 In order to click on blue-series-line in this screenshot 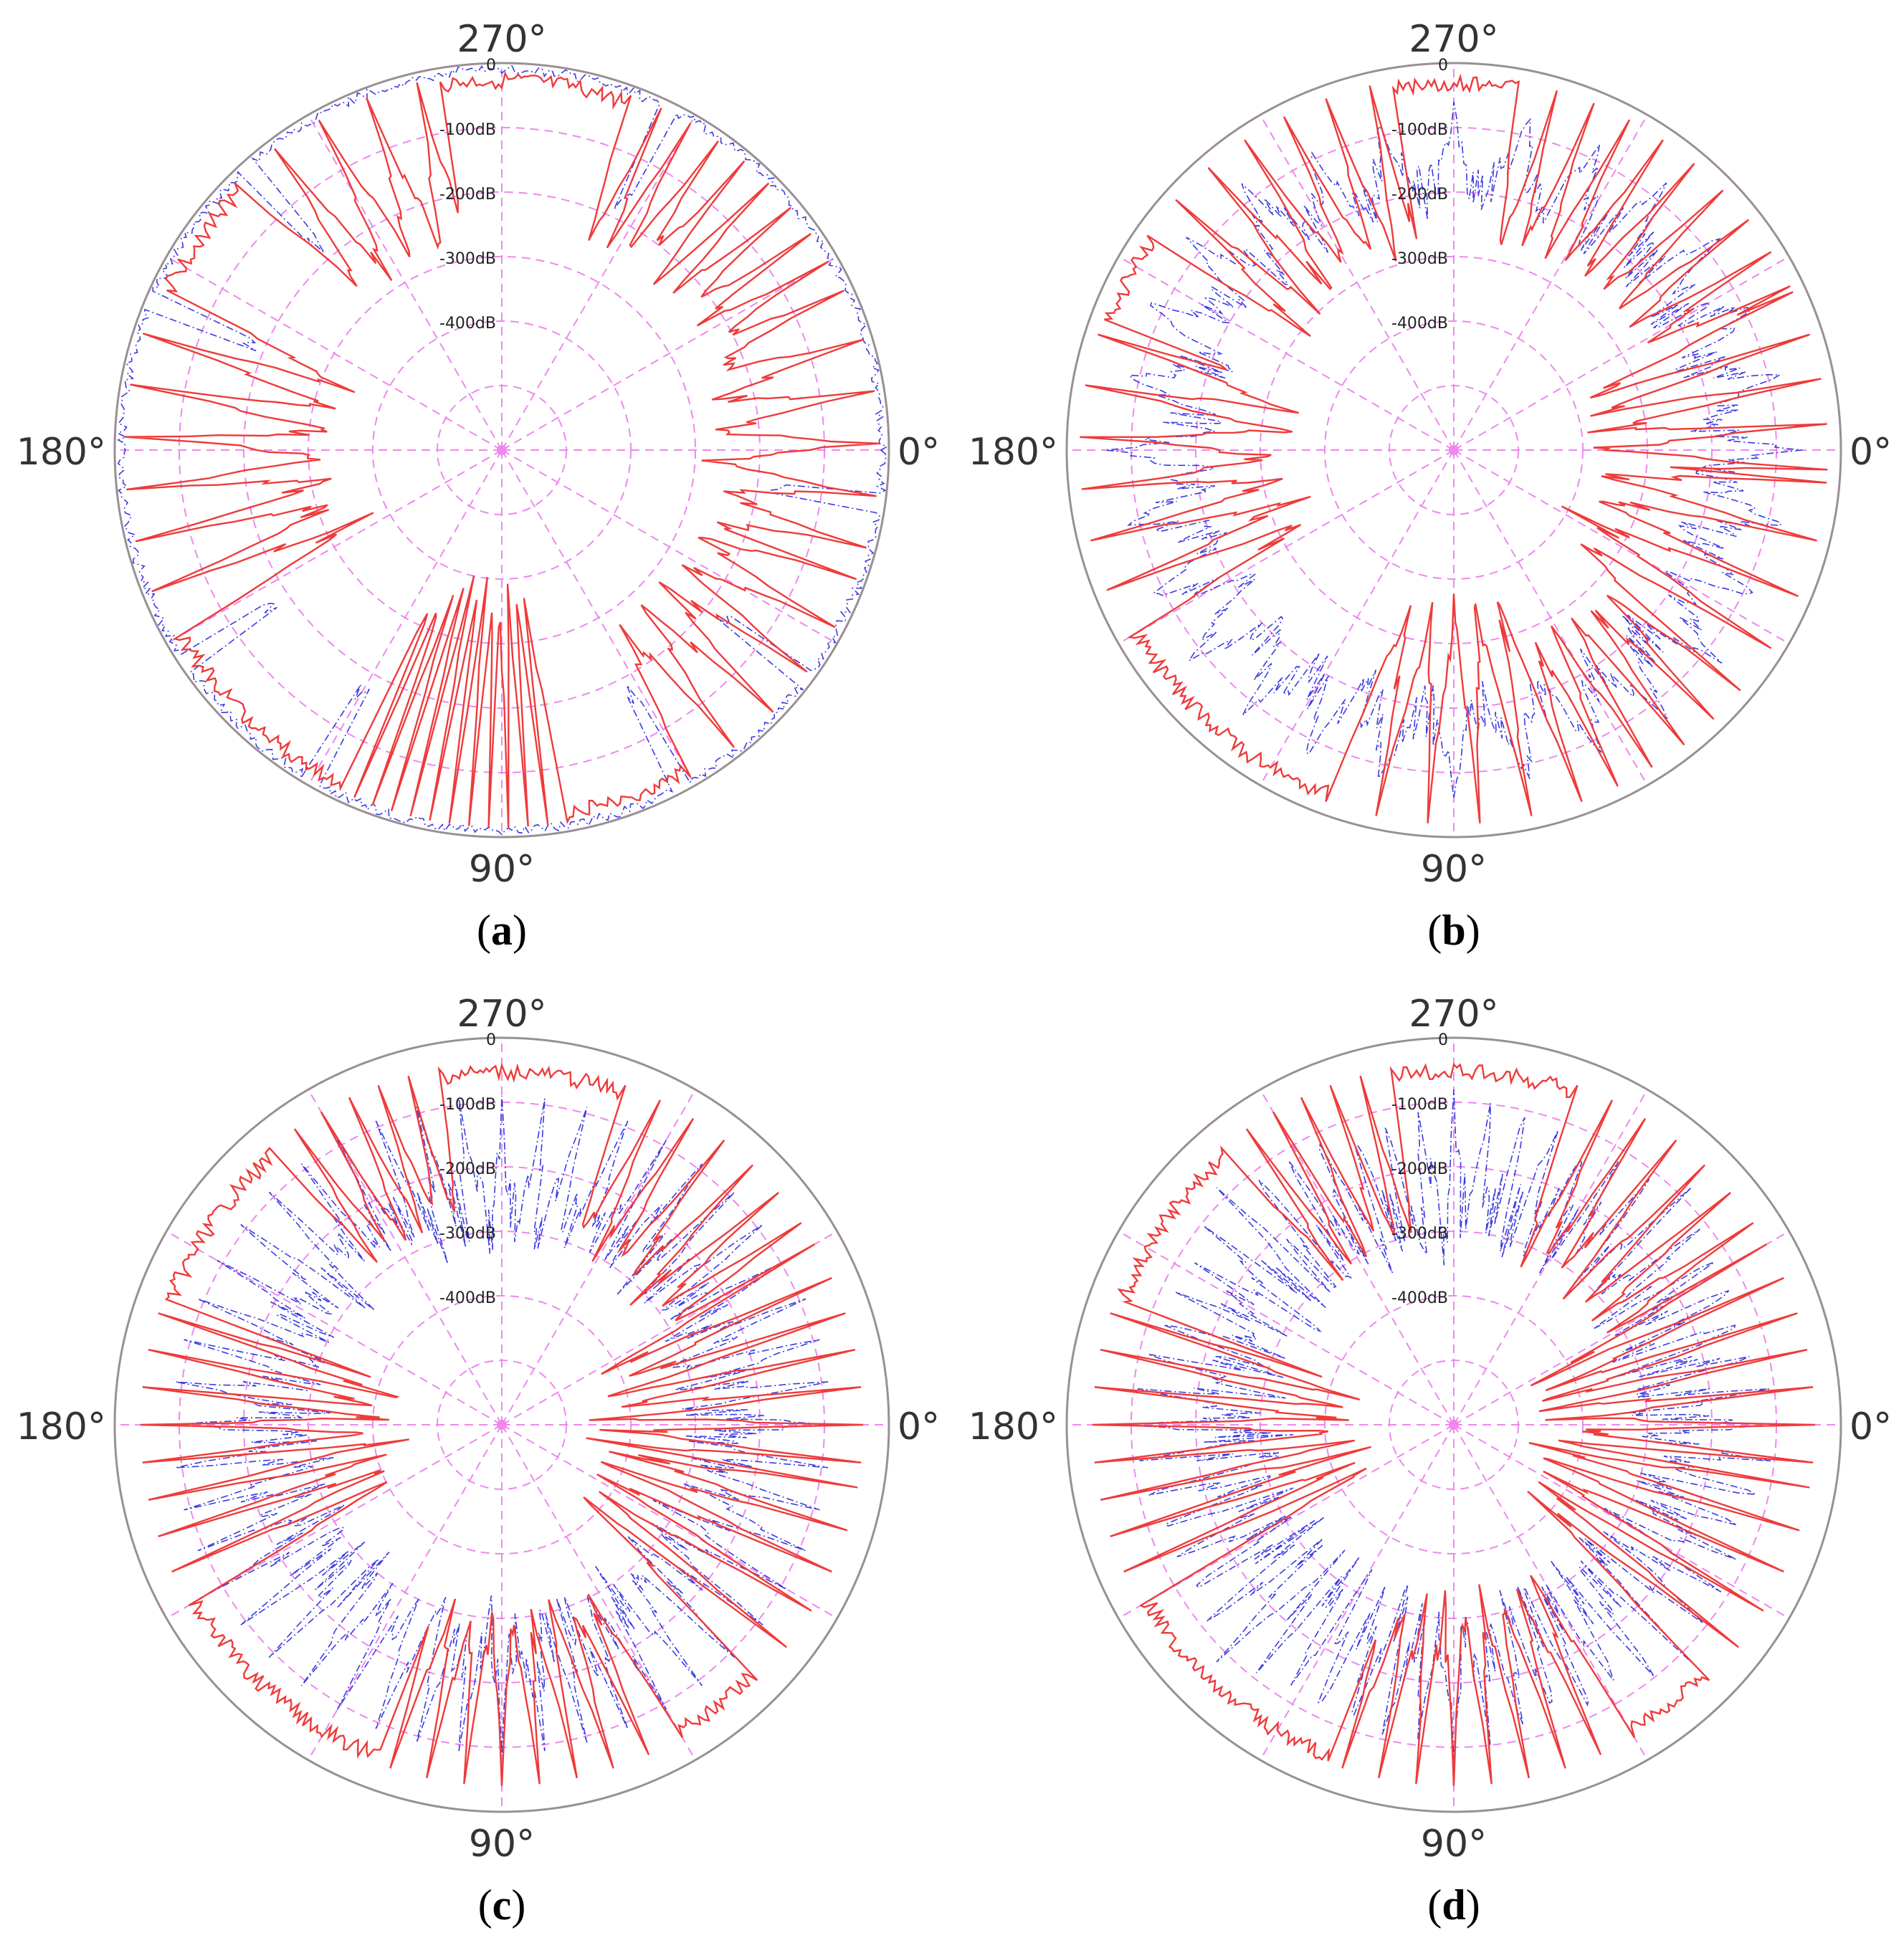, I will do `click(1454, 450)`.